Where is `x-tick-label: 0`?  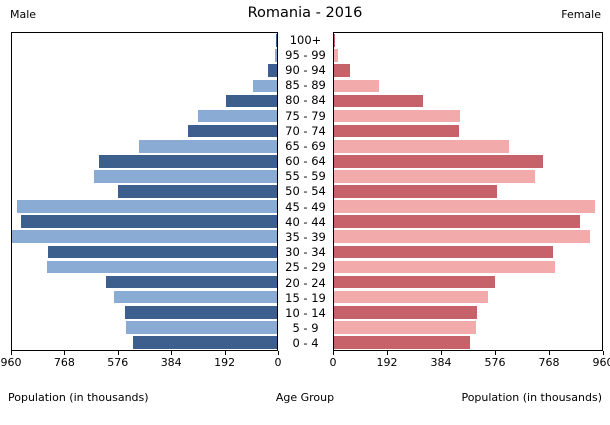 x-tick-label: 0 is located at coordinates (333, 362).